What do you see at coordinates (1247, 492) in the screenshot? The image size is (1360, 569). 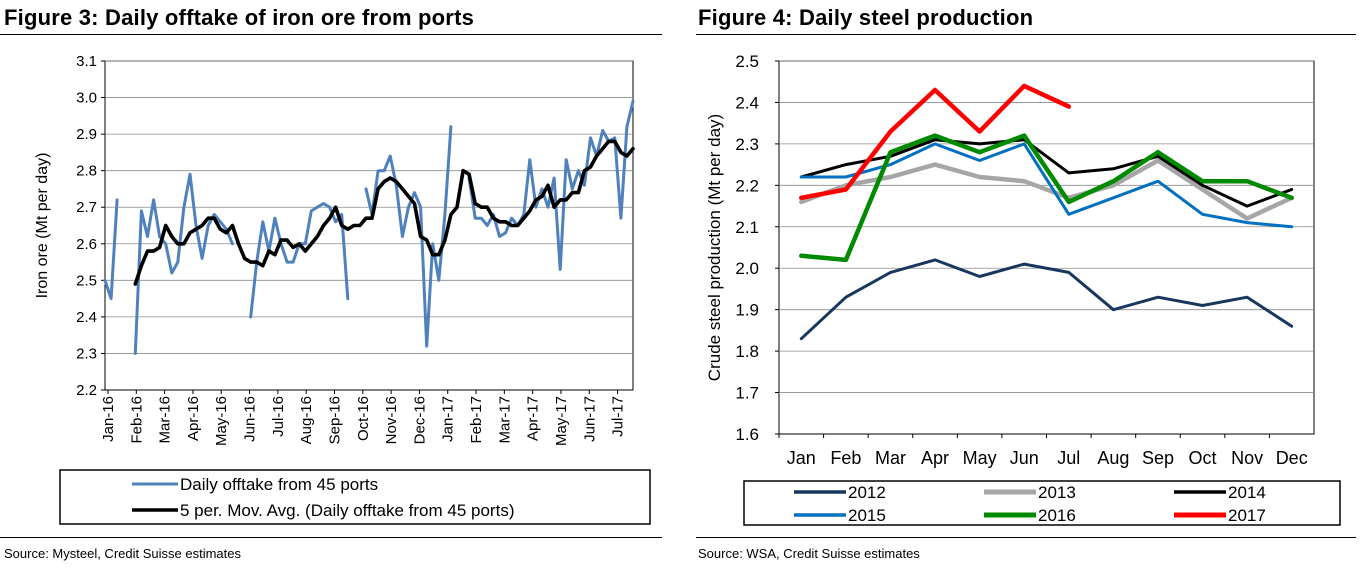 I see `legend-label: 2014` at bounding box center [1247, 492].